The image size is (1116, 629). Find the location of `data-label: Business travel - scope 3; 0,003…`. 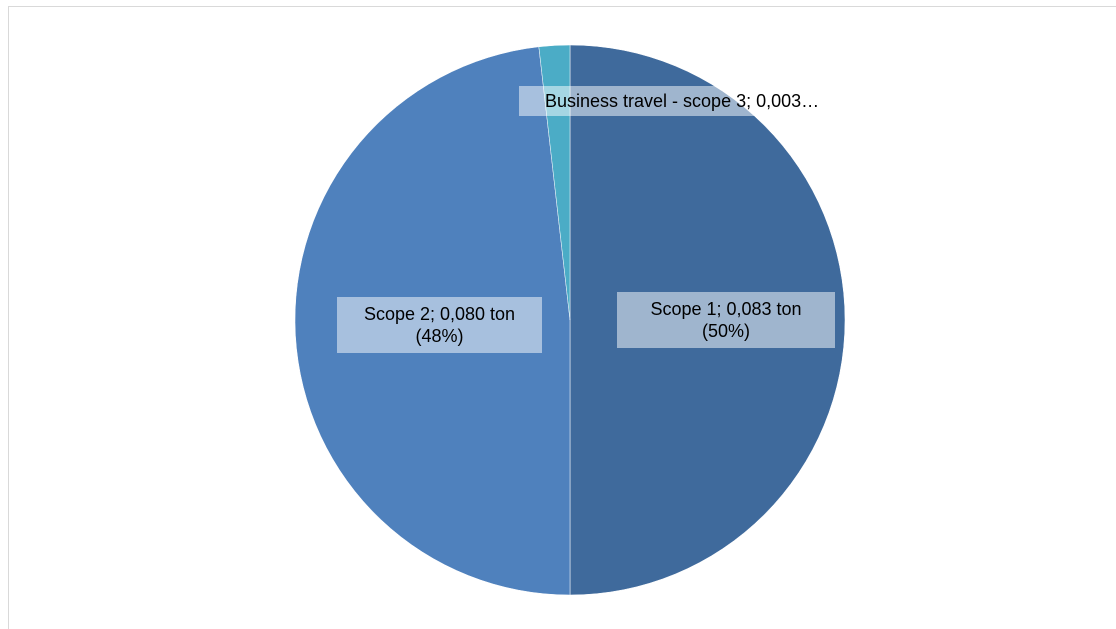

data-label: Business travel - scope 3; 0,003… is located at coordinates (669, 101).